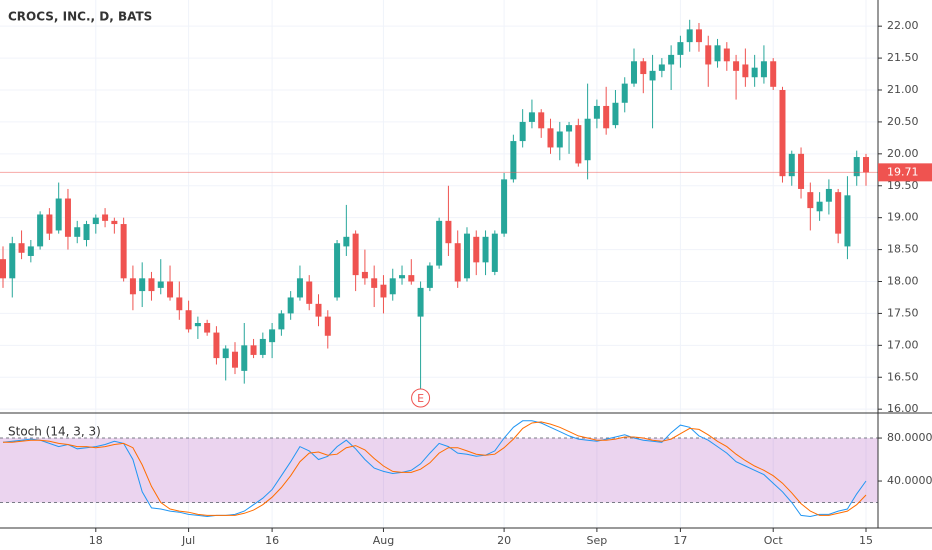 The height and width of the screenshot is (550, 932). What do you see at coordinates (96, 540) in the screenshot?
I see `x-tick-label: 18` at bounding box center [96, 540].